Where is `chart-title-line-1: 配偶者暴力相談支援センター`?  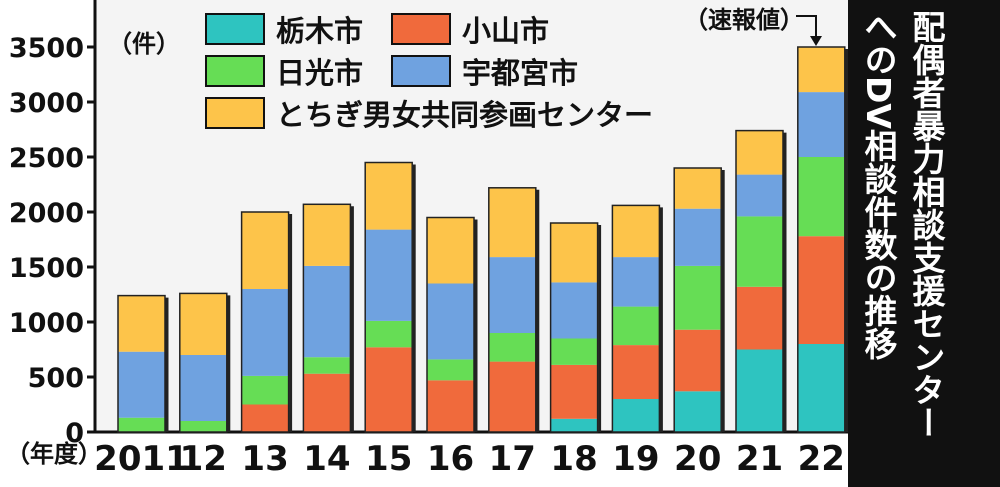
chart-title-line-1: 配偶者暴力相談支援センター is located at coordinates (926, 224).